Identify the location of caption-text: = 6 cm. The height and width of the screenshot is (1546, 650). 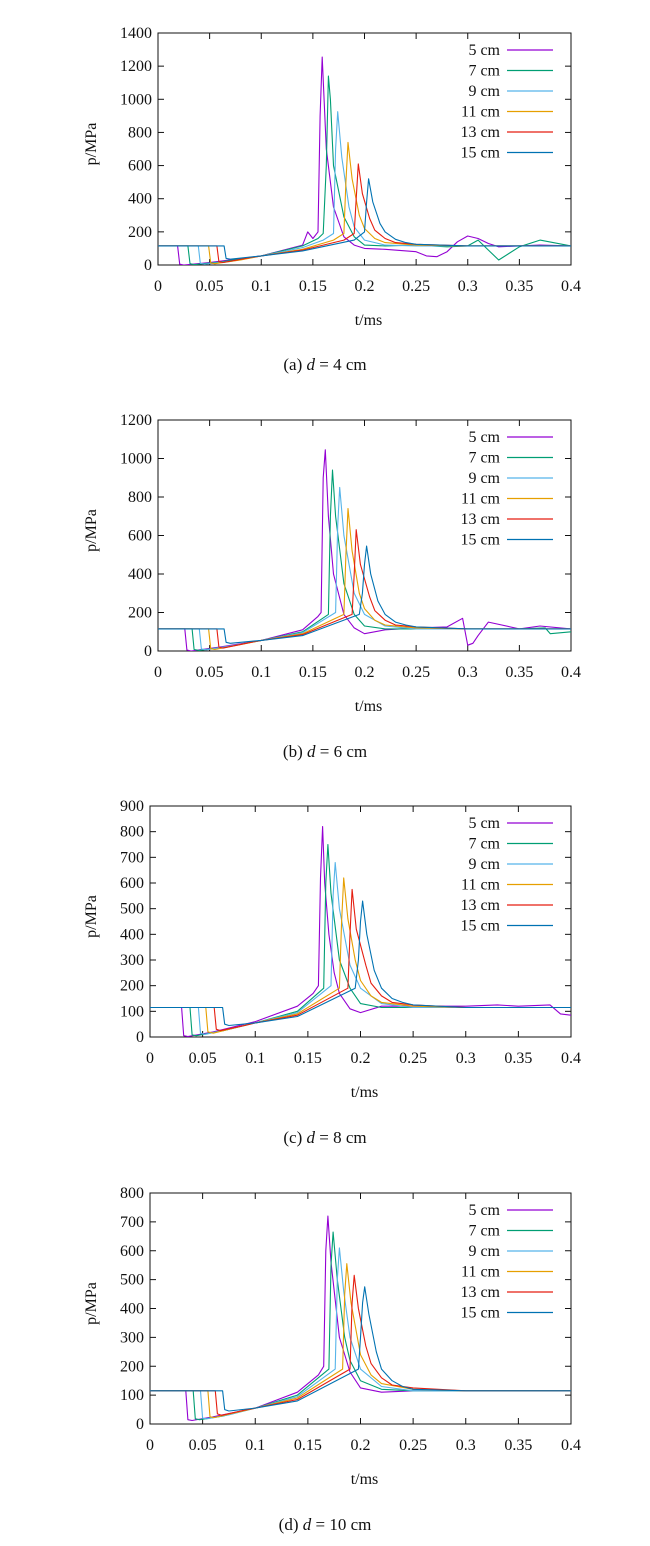
(341, 751).